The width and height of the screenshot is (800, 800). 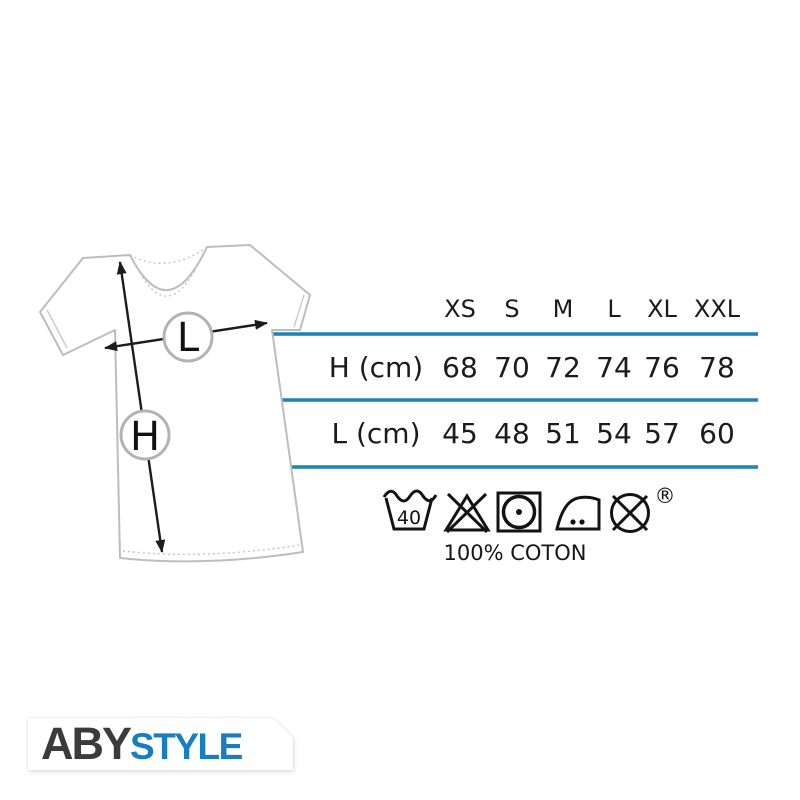 What do you see at coordinates (376, 433) in the screenshot?
I see `row-label: L (cm)` at bounding box center [376, 433].